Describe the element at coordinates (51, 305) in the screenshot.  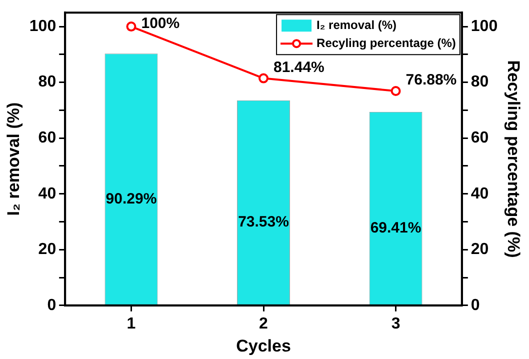
I see `y-tick-label: 0` at that location.